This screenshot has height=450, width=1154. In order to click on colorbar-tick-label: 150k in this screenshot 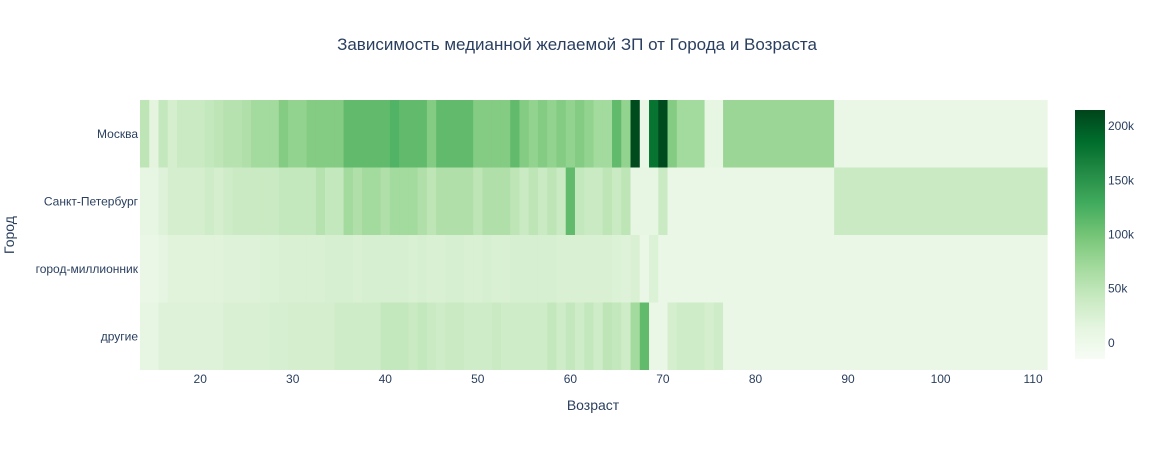, I will do `click(1121, 180)`.